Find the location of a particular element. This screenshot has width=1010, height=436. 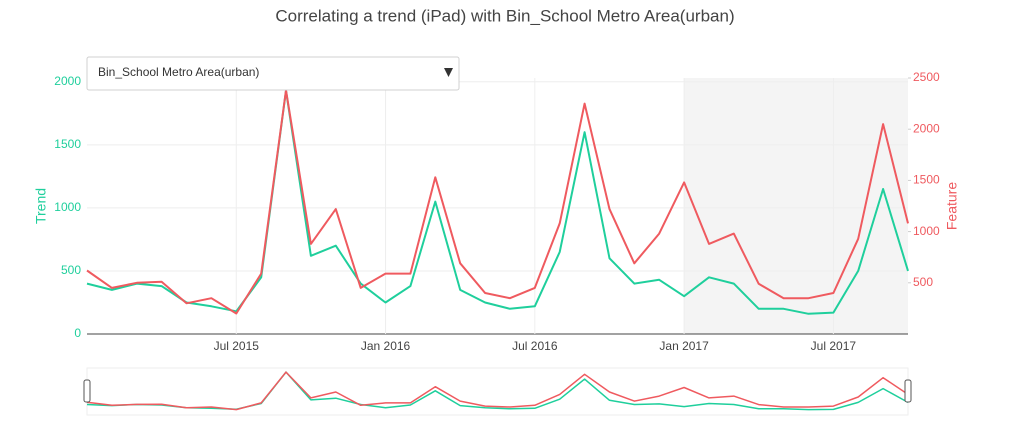

x-tick-label: Jul 2017 is located at coordinates (834, 346).